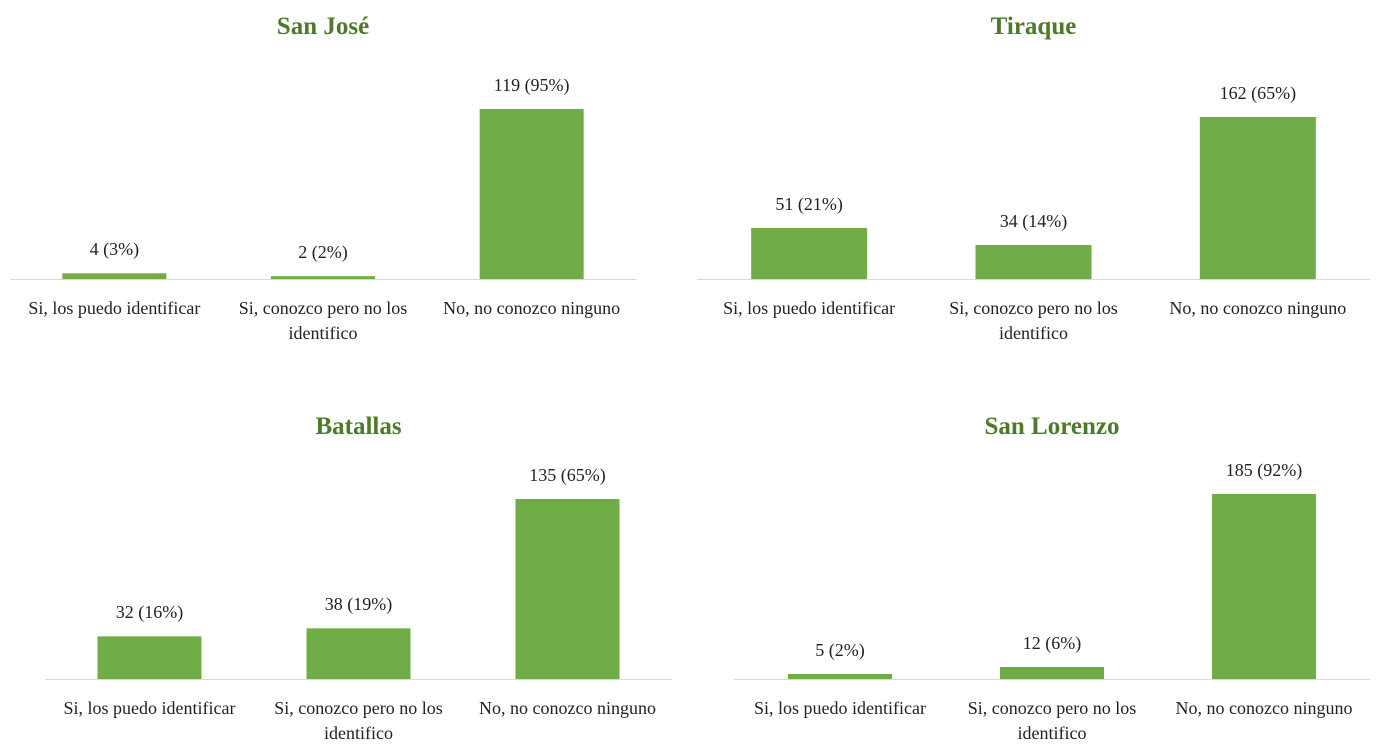 The height and width of the screenshot is (745, 1378). What do you see at coordinates (567, 475) in the screenshot?
I see `data-label: 135 (65%)` at bounding box center [567, 475].